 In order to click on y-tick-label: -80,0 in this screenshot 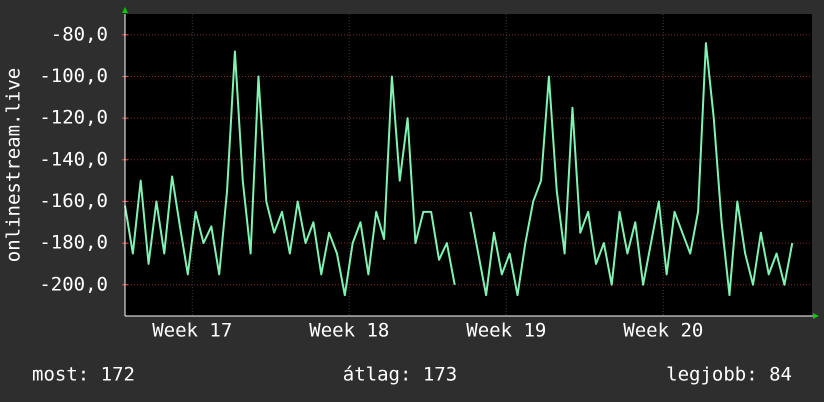, I will do `click(79, 34)`.